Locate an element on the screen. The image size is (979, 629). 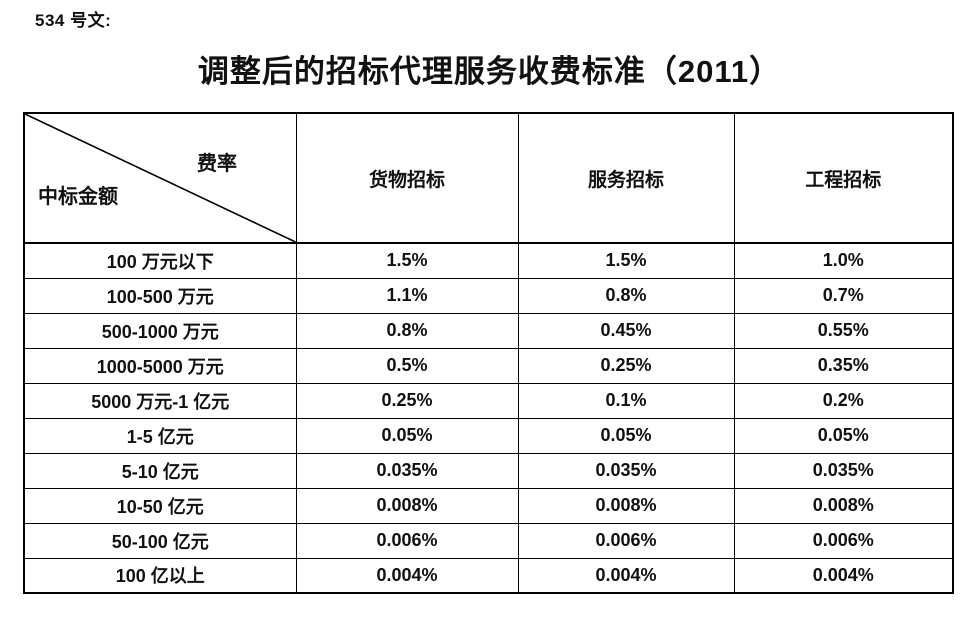
table-row: 100-500 万元 1.1% 0.8% 0.7% is located at coordinates (488, 295).